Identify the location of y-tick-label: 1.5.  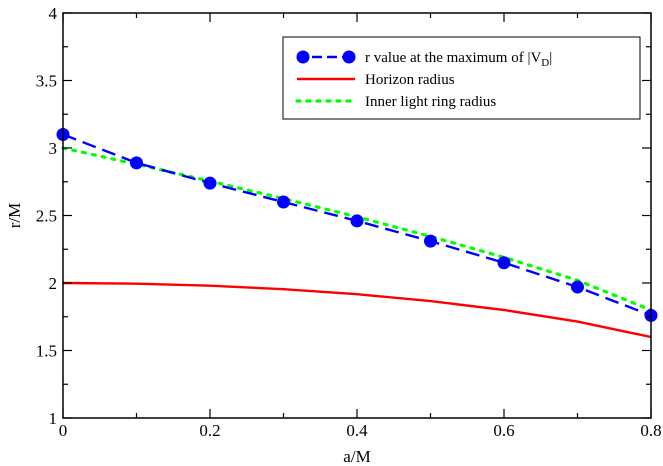
(46, 351).